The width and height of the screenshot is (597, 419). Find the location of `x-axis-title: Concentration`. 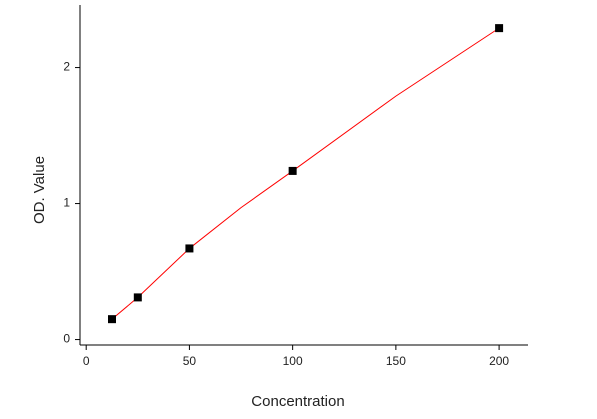

x-axis-title: Concentration is located at coordinates (297, 401).